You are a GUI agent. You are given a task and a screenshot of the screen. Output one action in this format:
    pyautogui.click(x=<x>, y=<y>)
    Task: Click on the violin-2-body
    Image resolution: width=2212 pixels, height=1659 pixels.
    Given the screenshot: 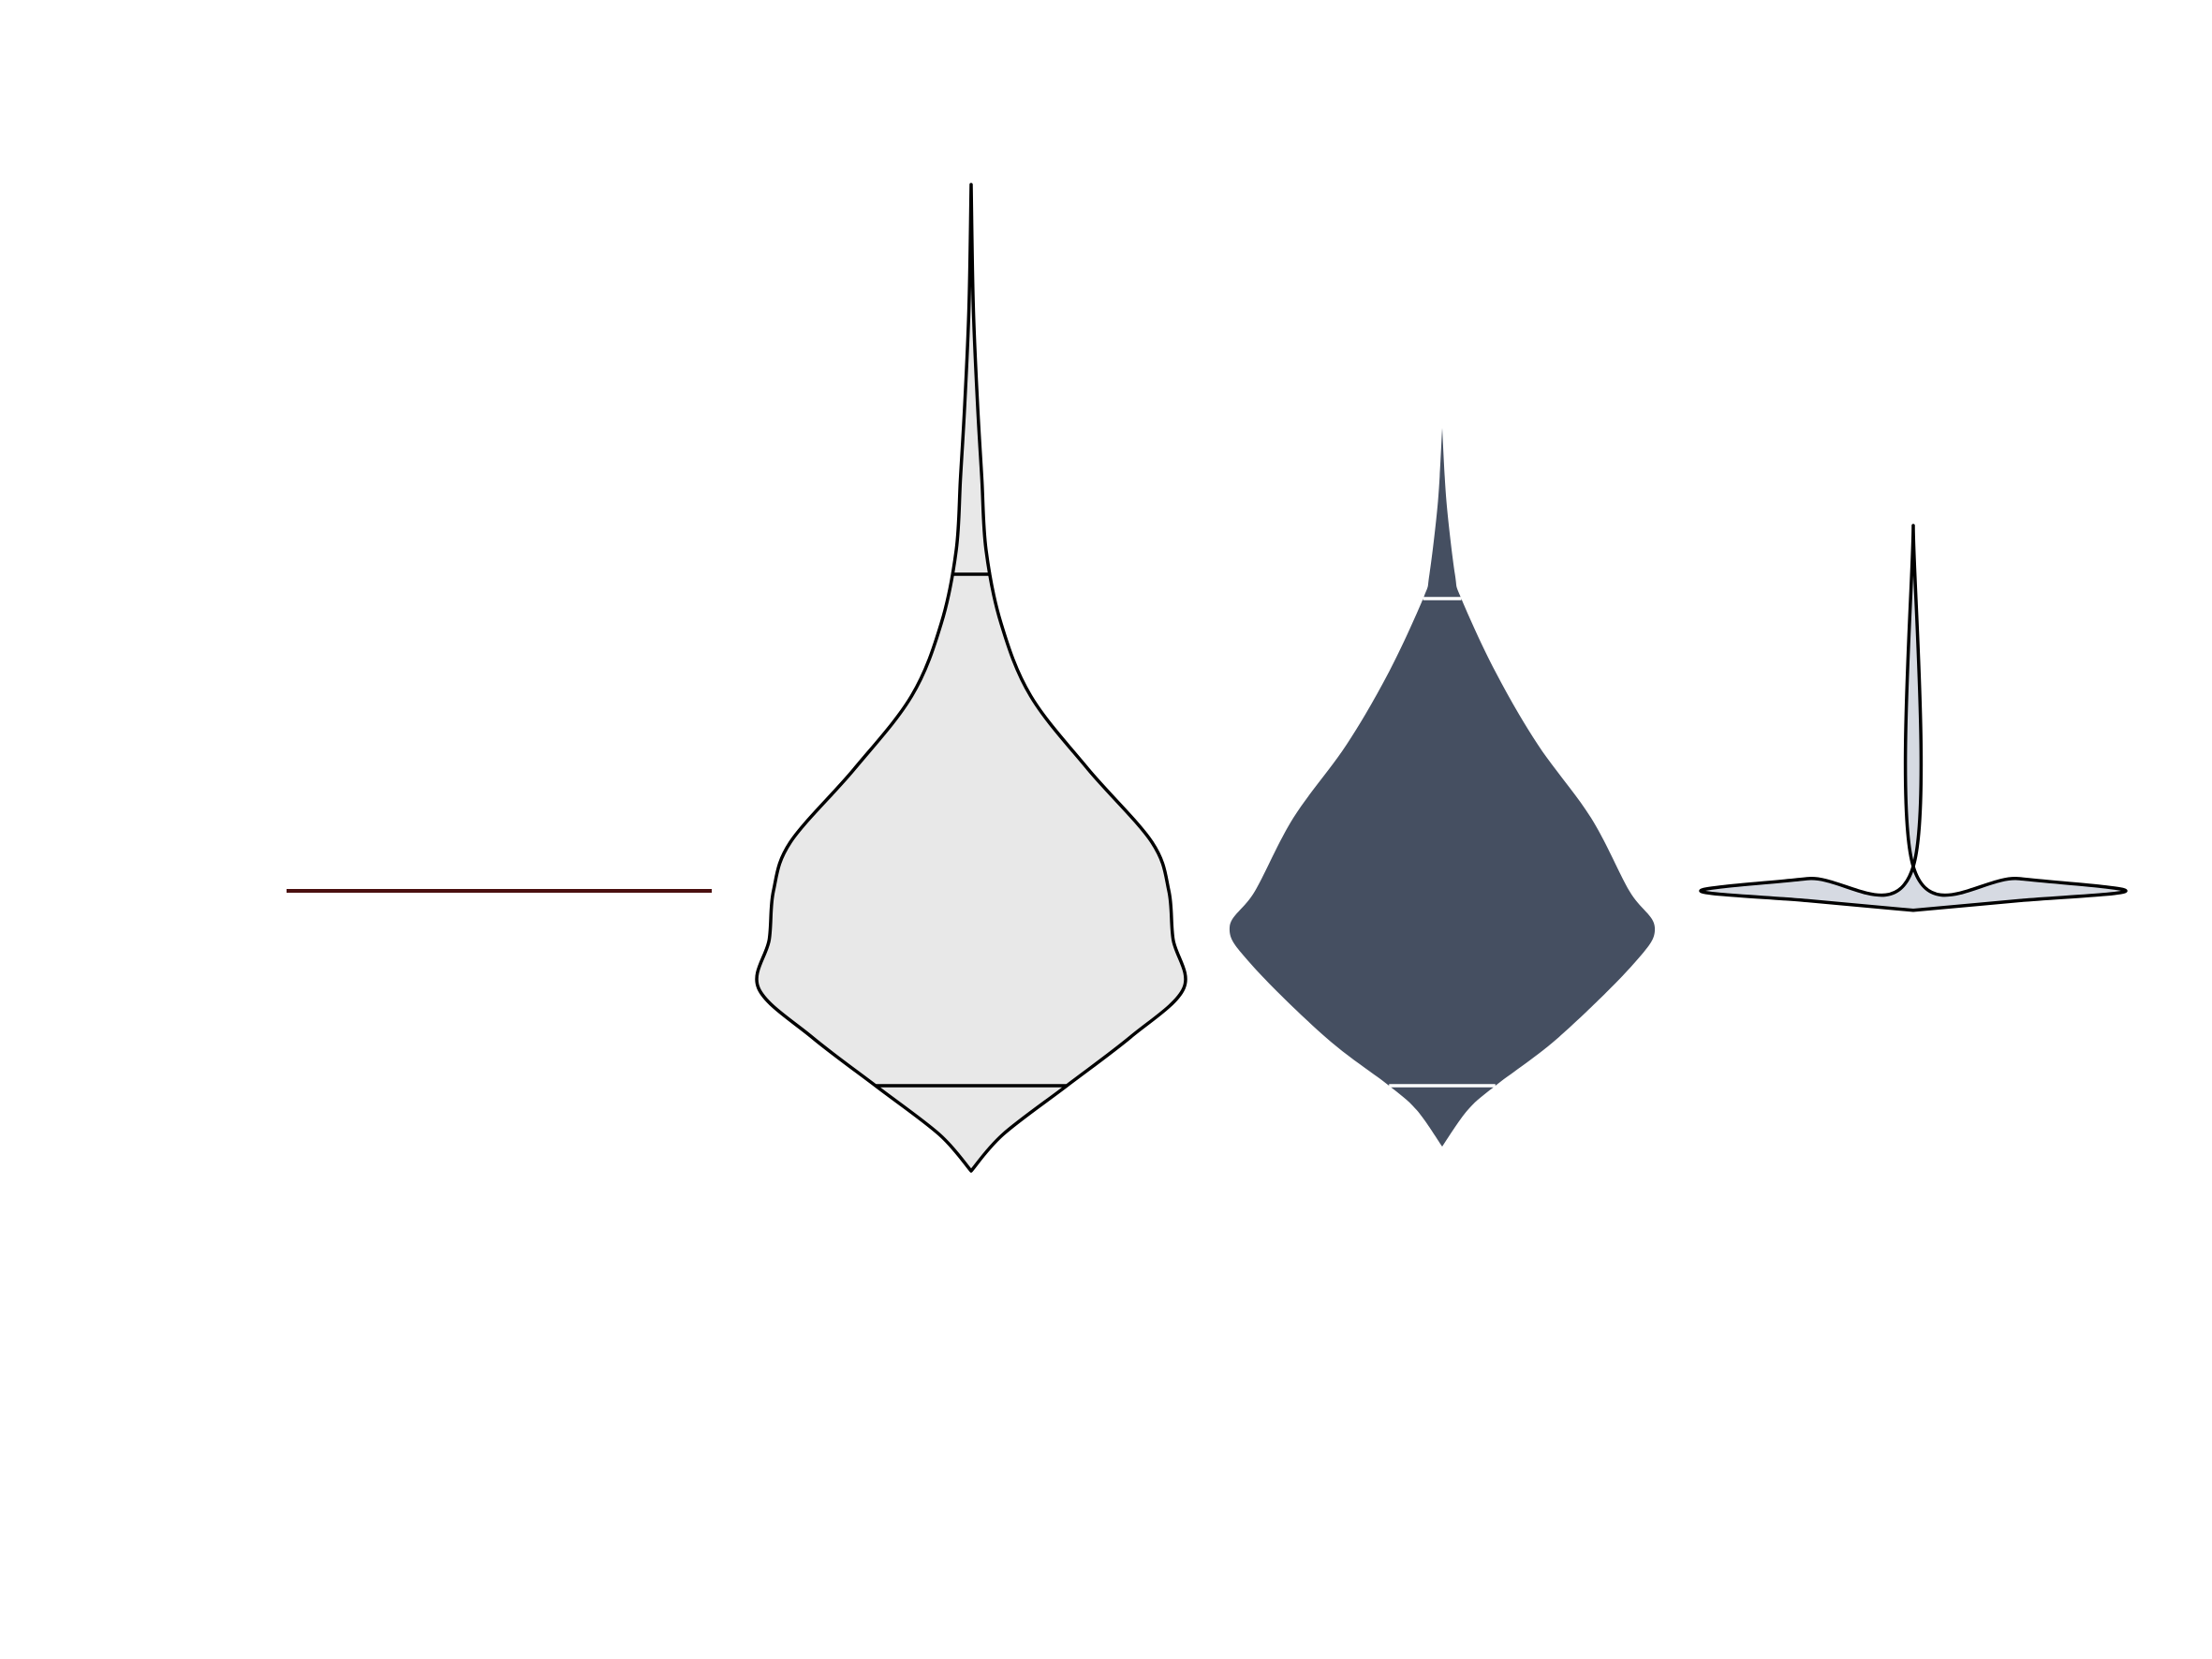 What is the action you would take?
    pyautogui.click(x=971, y=678)
    